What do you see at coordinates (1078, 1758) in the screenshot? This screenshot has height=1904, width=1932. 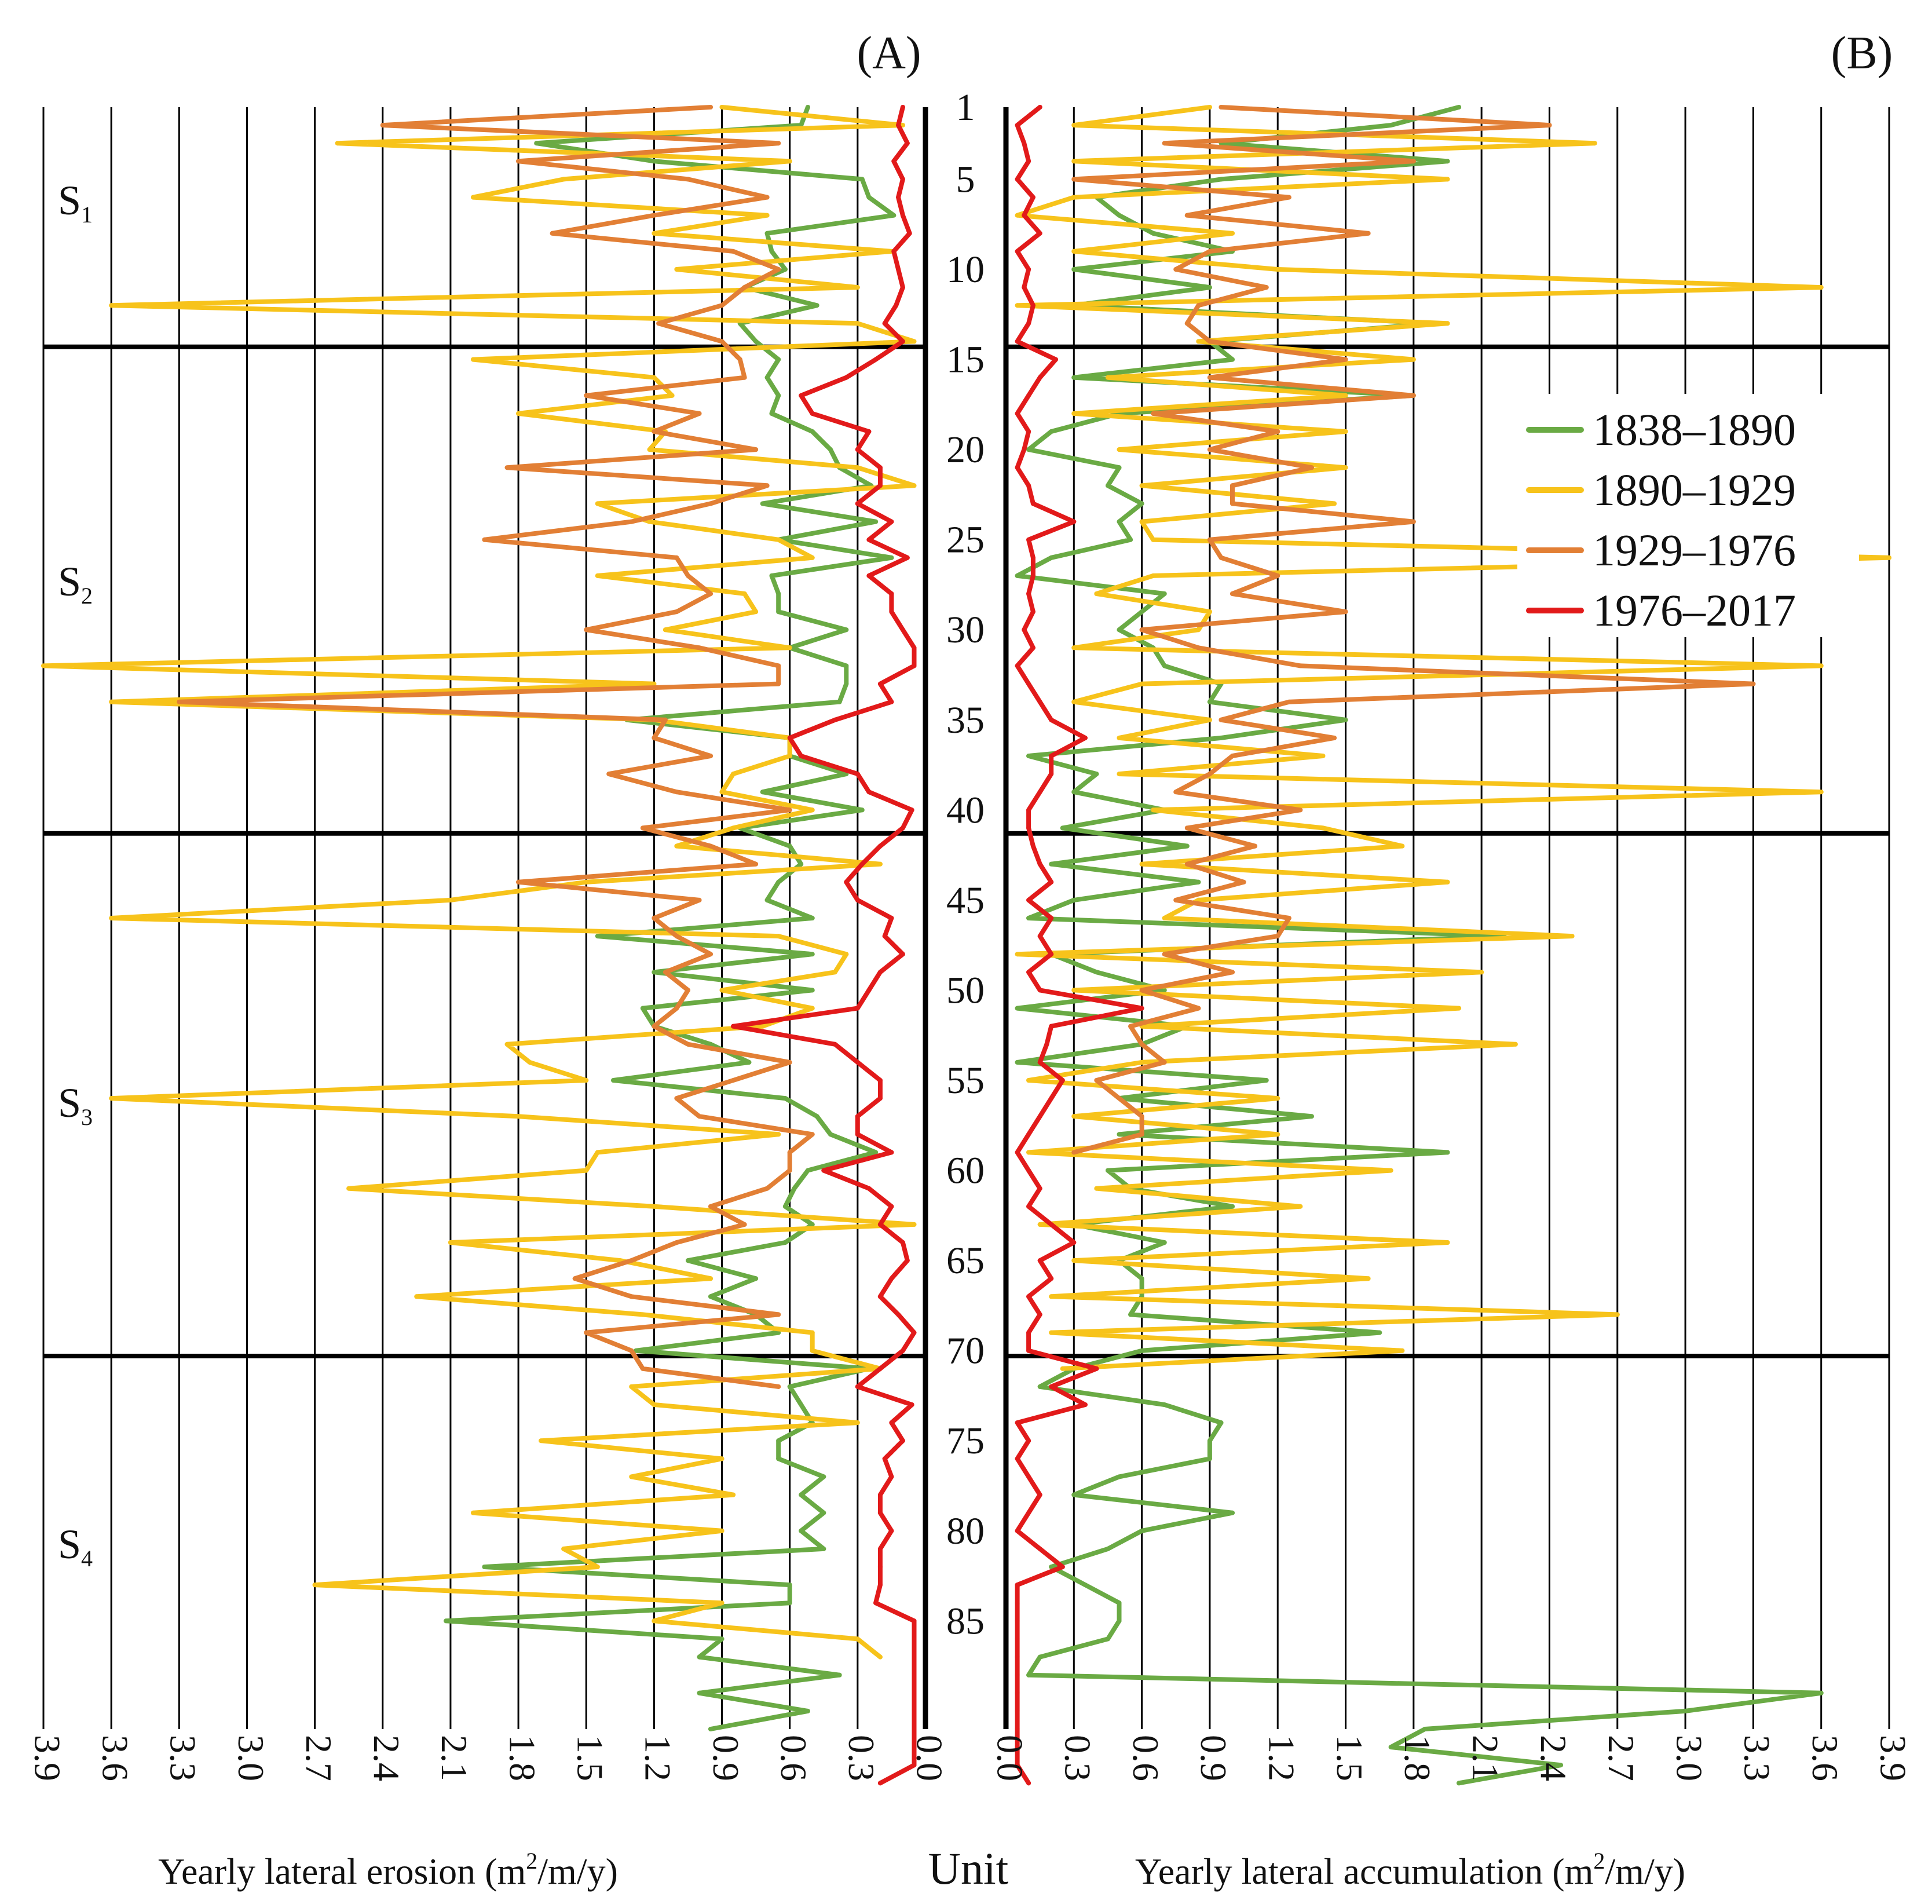 I see `panel-b-x-tick-label: 0.3` at bounding box center [1078, 1758].